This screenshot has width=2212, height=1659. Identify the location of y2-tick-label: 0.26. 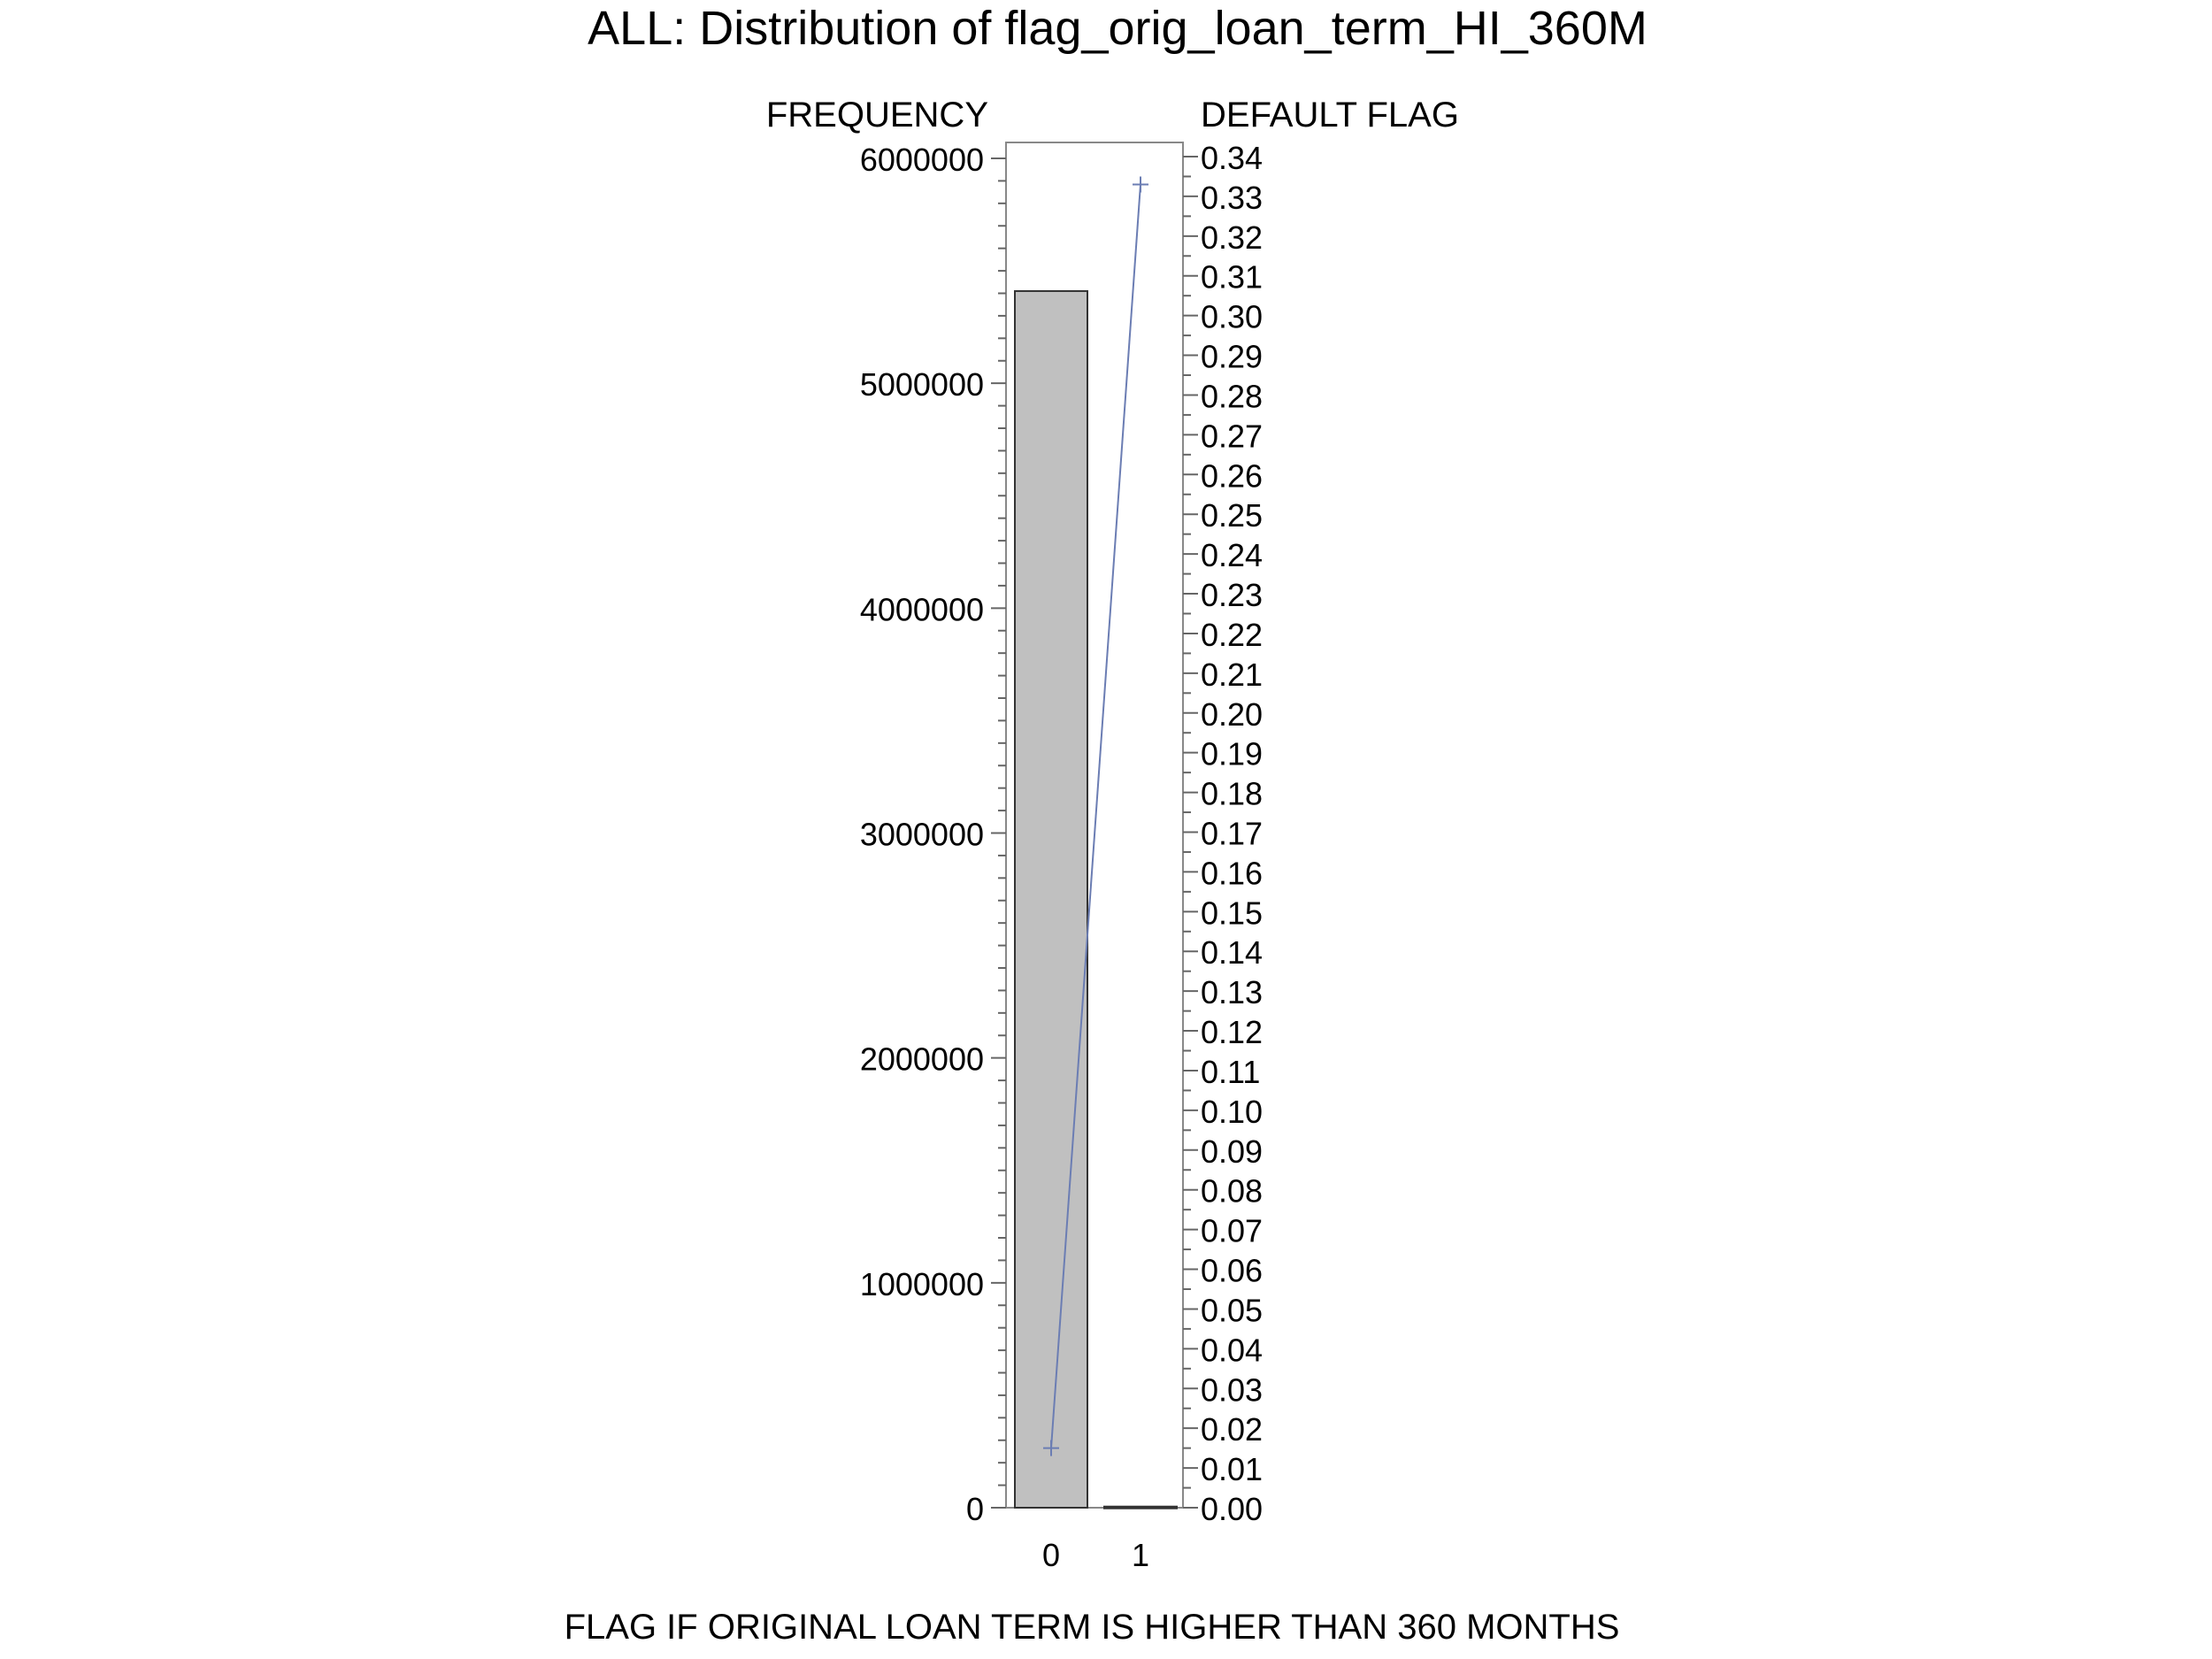
(1232, 476).